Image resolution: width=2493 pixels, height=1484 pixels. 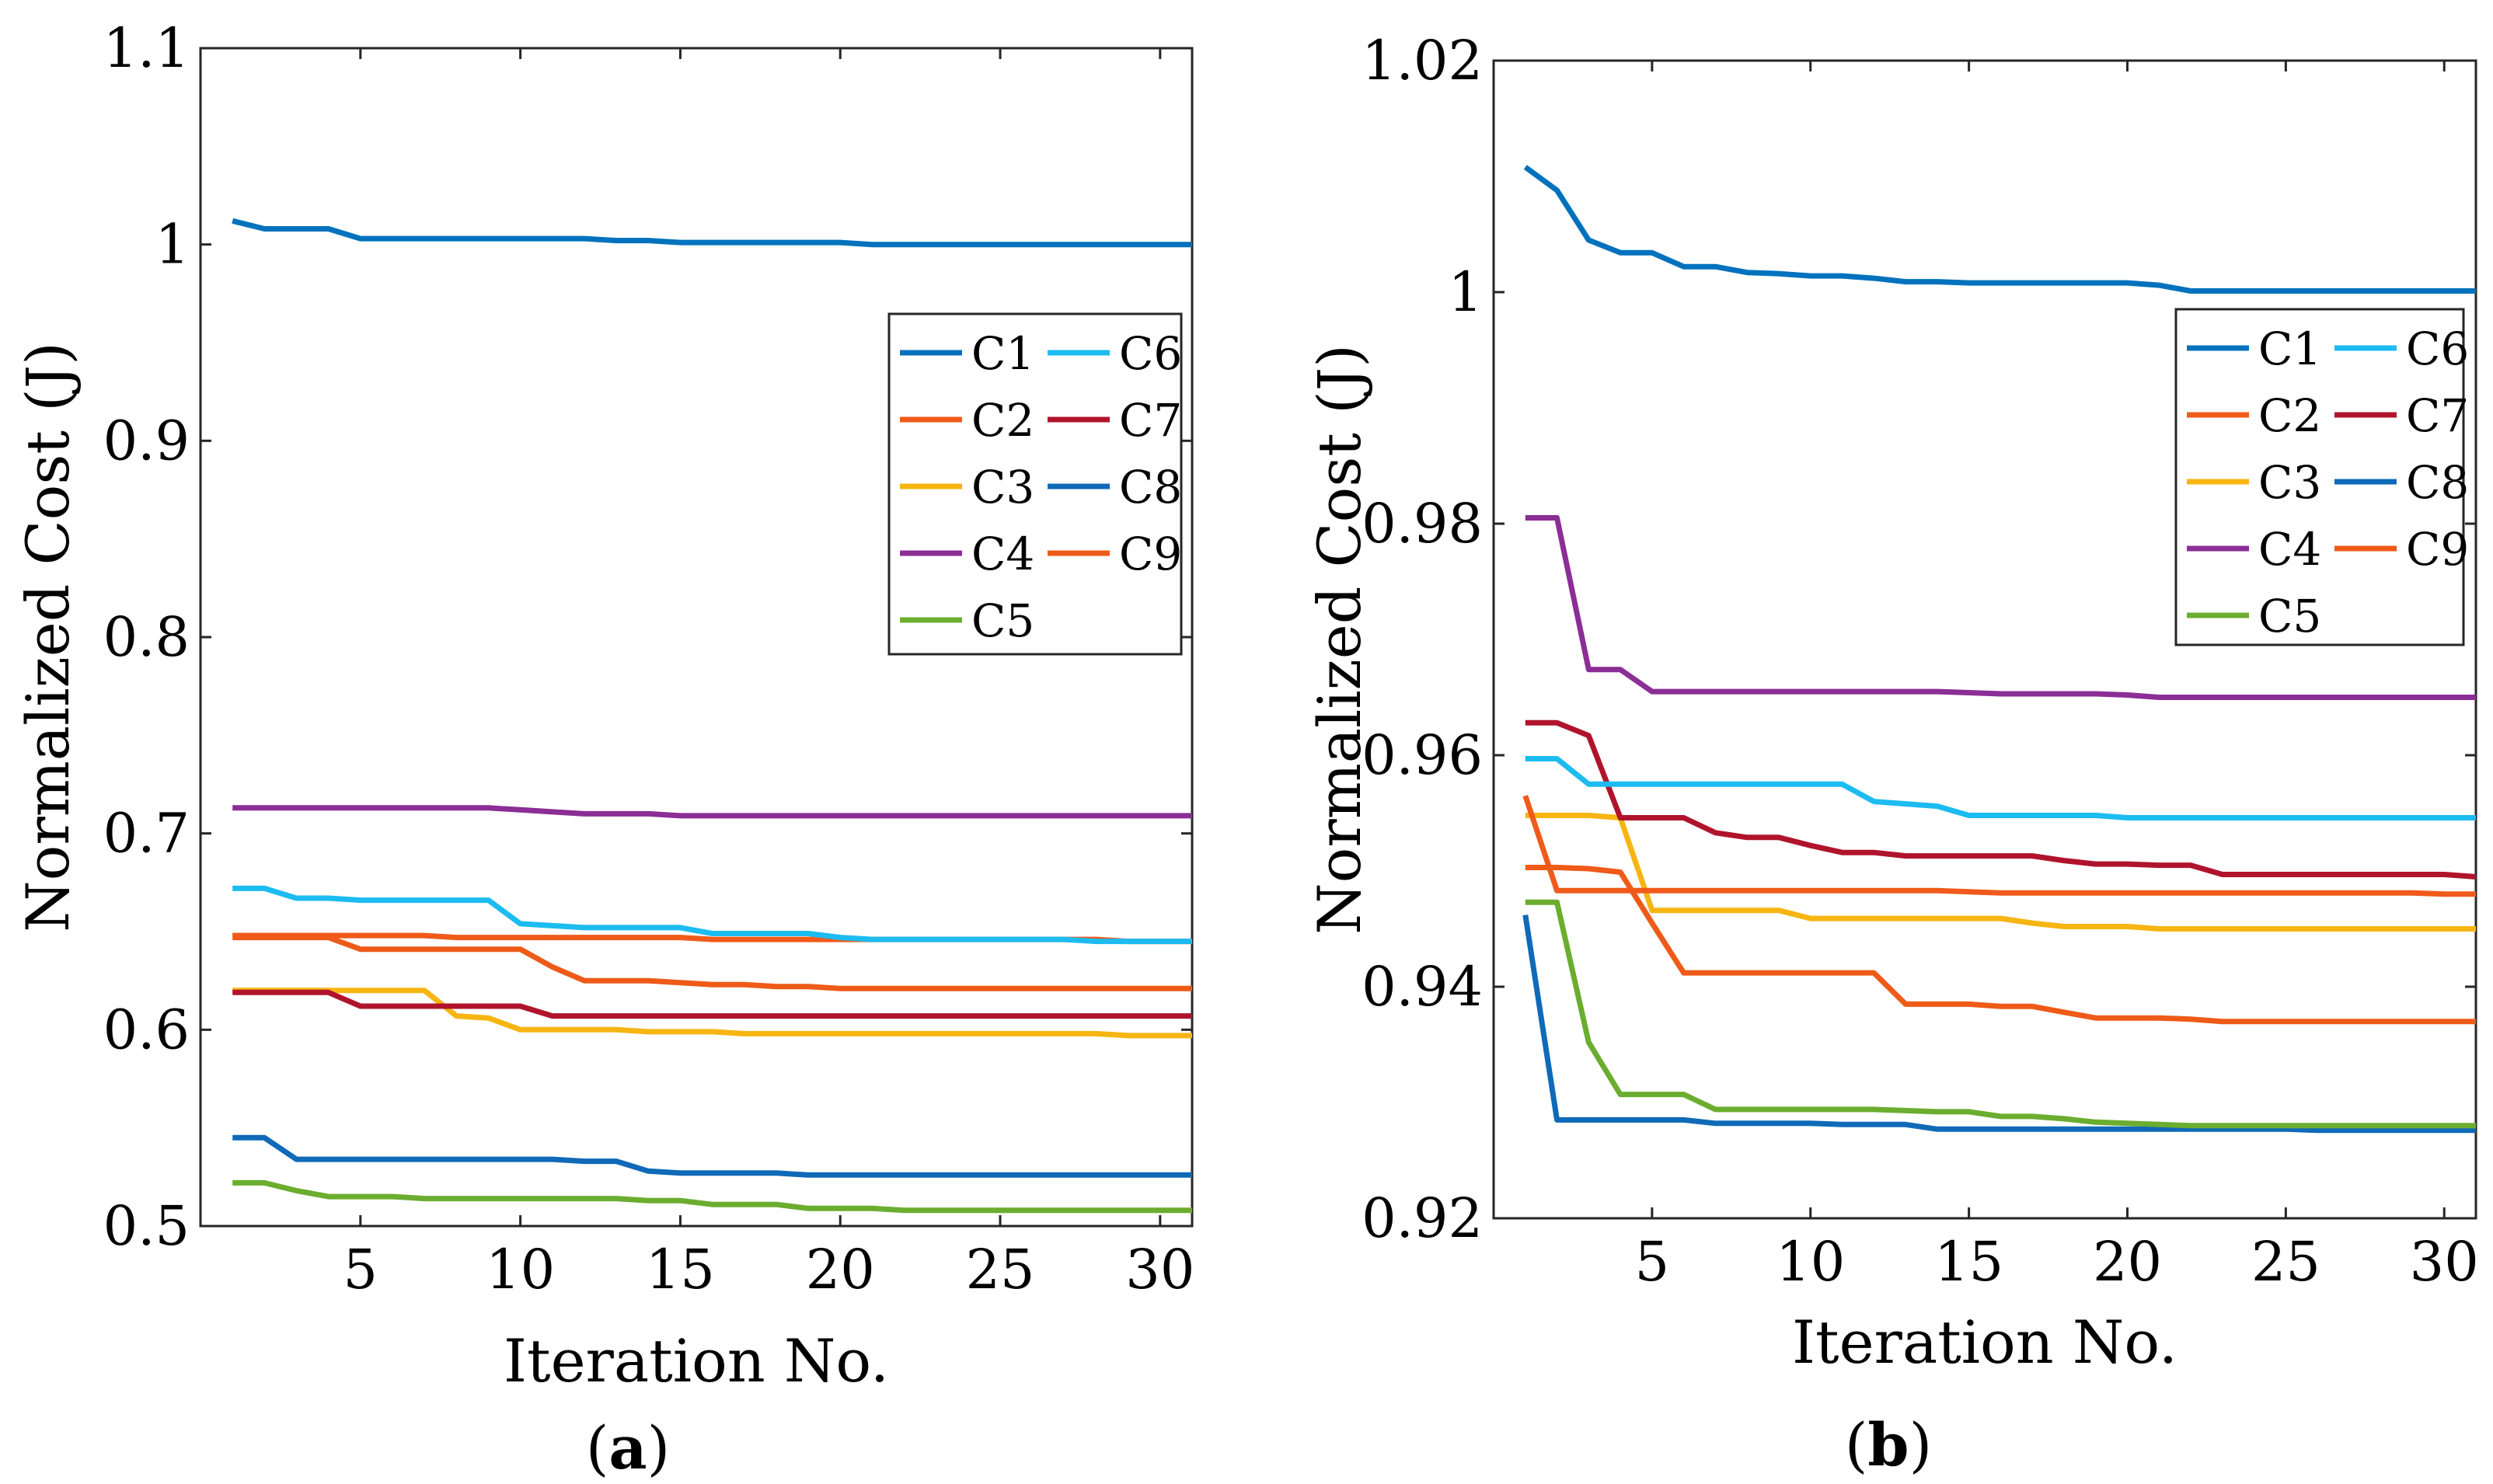 What do you see at coordinates (146, 48) in the screenshot?
I see `y-tick-label: 1.1` at bounding box center [146, 48].